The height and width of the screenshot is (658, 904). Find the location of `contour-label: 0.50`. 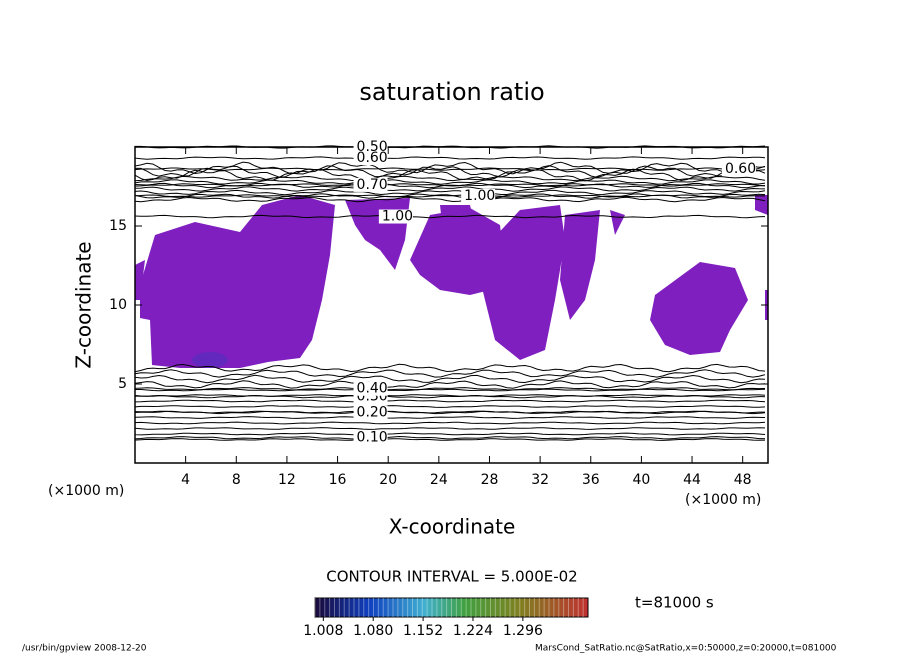

contour-label: 0.50 is located at coordinates (372, 147).